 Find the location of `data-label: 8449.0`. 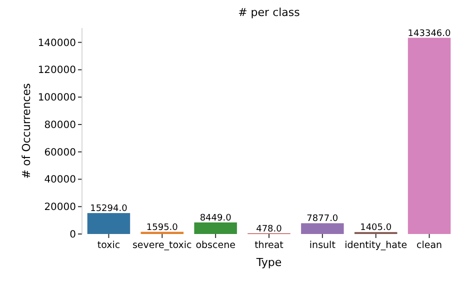

data-label: 8449.0 is located at coordinates (216, 218).